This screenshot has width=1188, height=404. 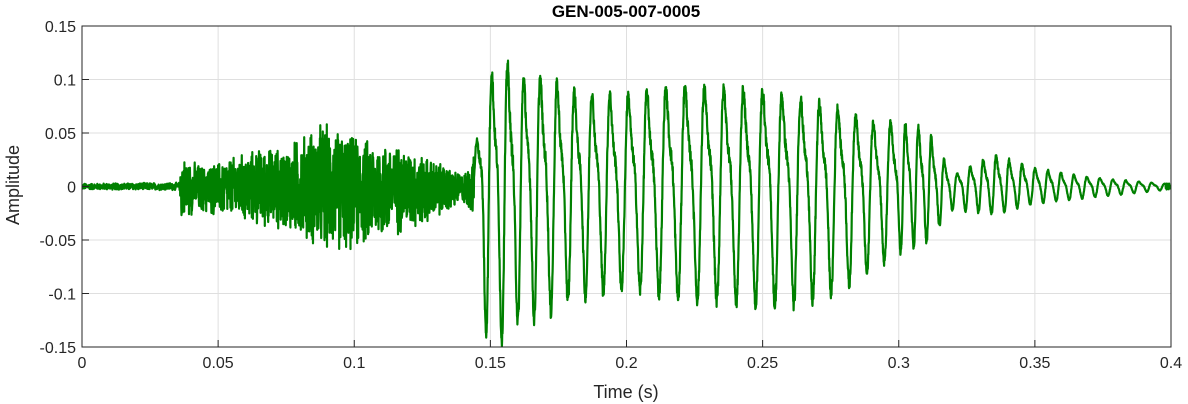 I want to click on x-tick-label: 0, so click(x=82, y=363).